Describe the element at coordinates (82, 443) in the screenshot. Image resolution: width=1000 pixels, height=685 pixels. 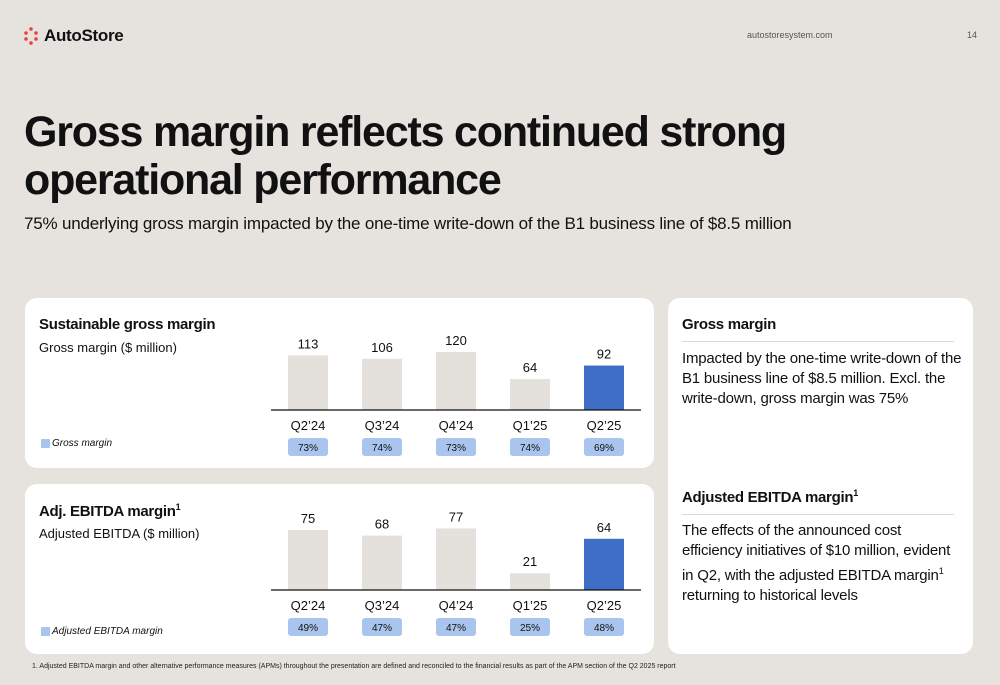
I see `legend-label: Gross margin` at that location.